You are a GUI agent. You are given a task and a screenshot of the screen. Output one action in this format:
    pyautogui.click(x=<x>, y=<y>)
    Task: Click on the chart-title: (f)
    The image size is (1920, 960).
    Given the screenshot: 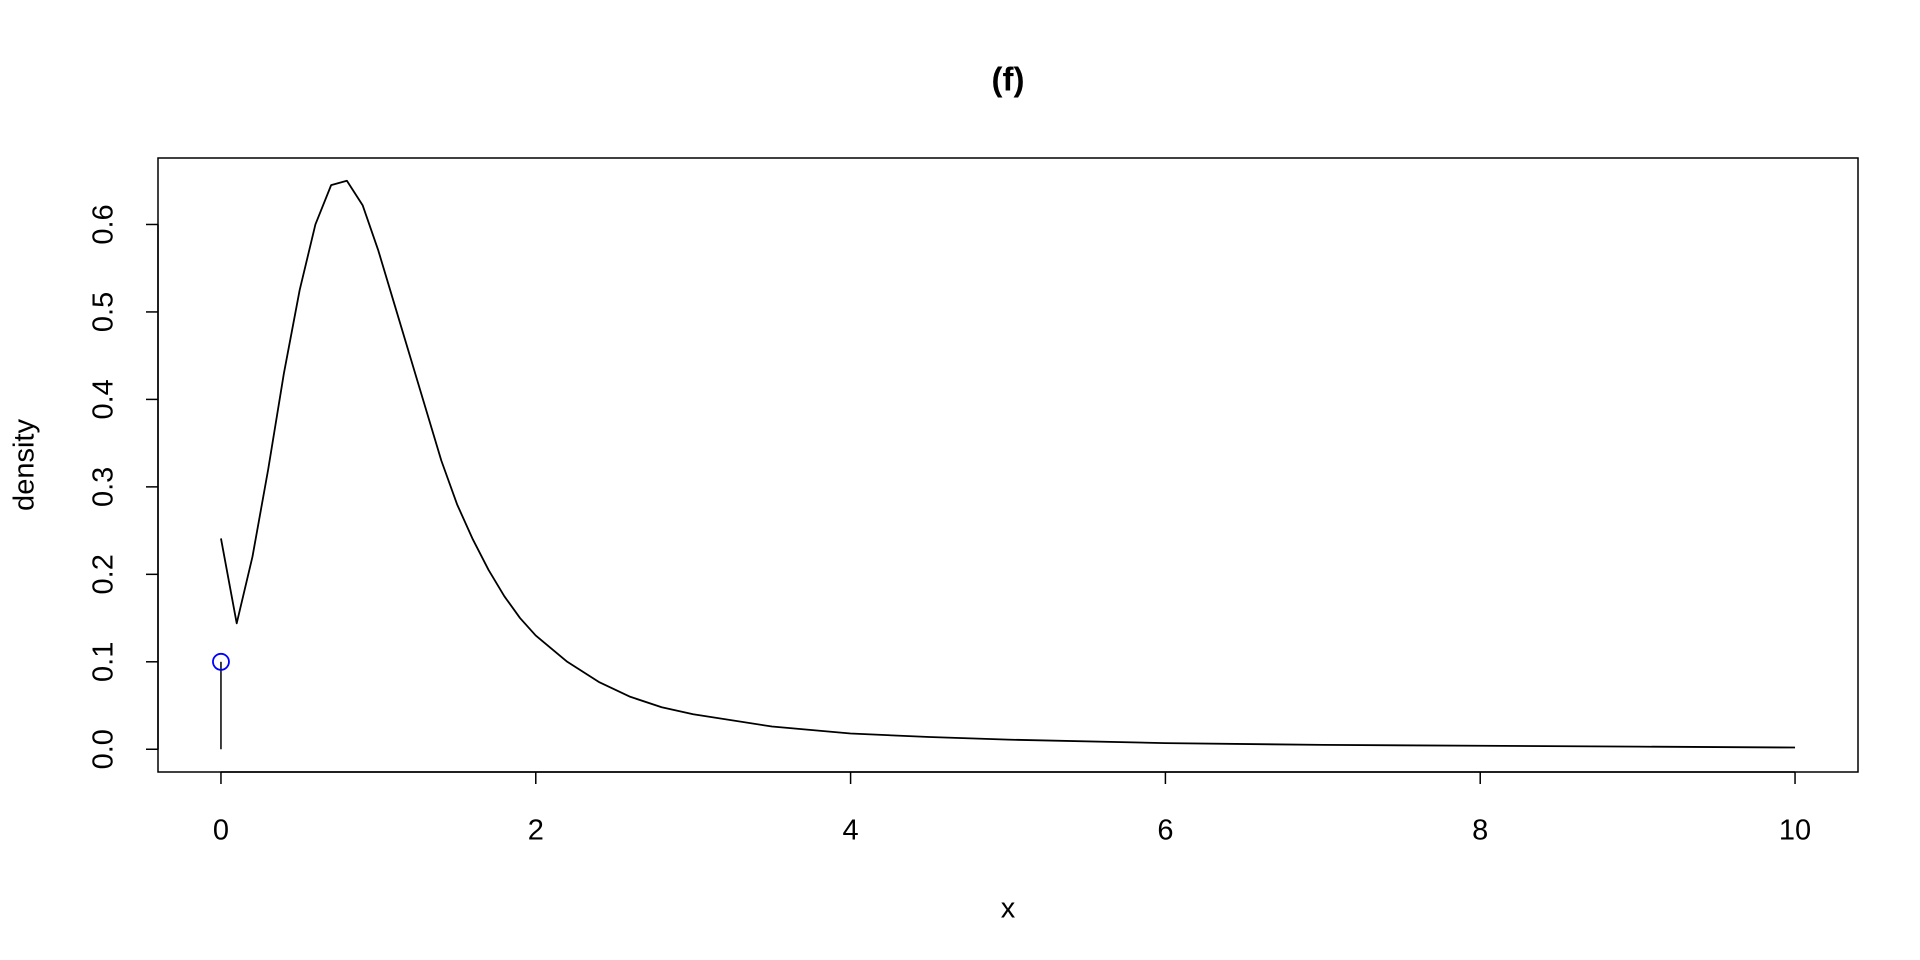 What is the action you would take?
    pyautogui.click(x=1008, y=79)
    